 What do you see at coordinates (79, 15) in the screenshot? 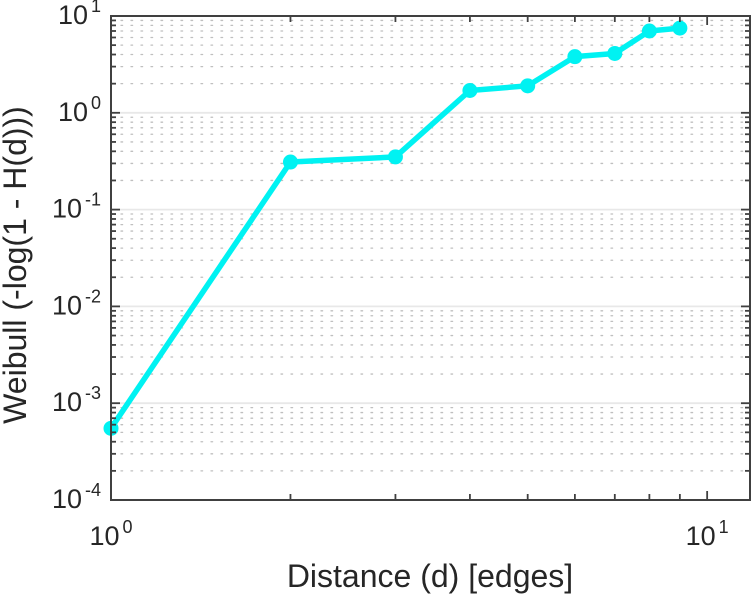
I see `y-tick-label: 10 1` at bounding box center [79, 15].